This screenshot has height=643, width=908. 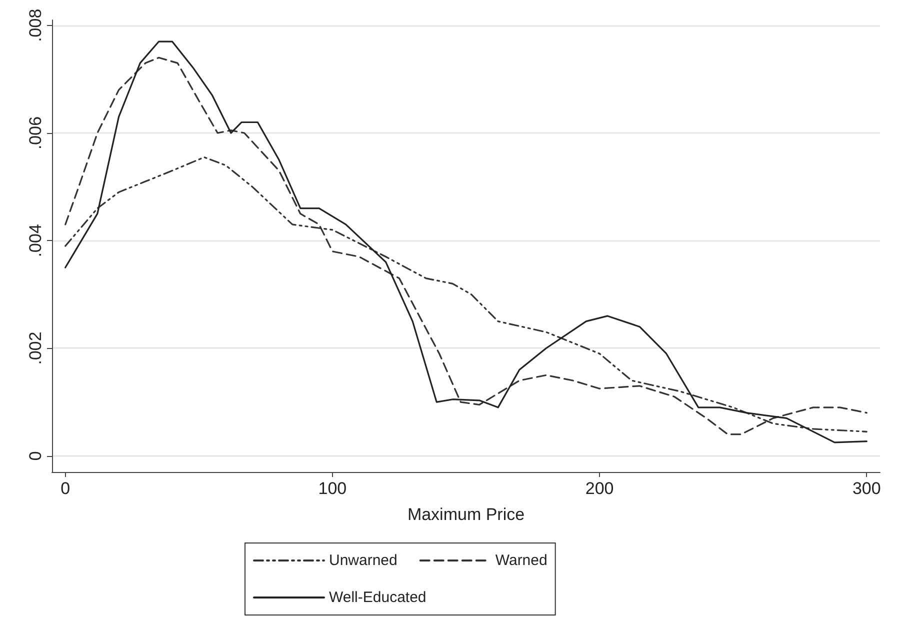 I want to click on x-axis-title: Maximum Price, so click(x=466, y=514).